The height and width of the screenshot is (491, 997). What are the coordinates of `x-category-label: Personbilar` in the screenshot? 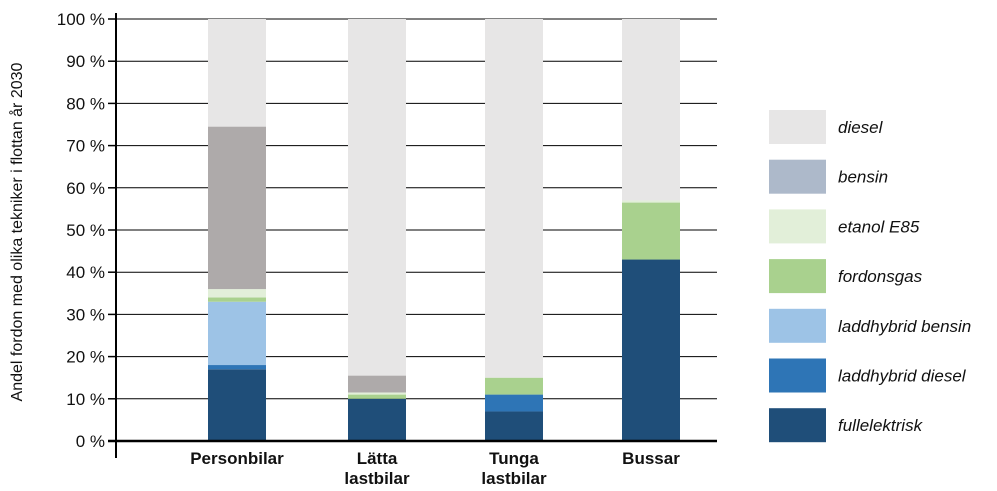 It's located at (237, 458).